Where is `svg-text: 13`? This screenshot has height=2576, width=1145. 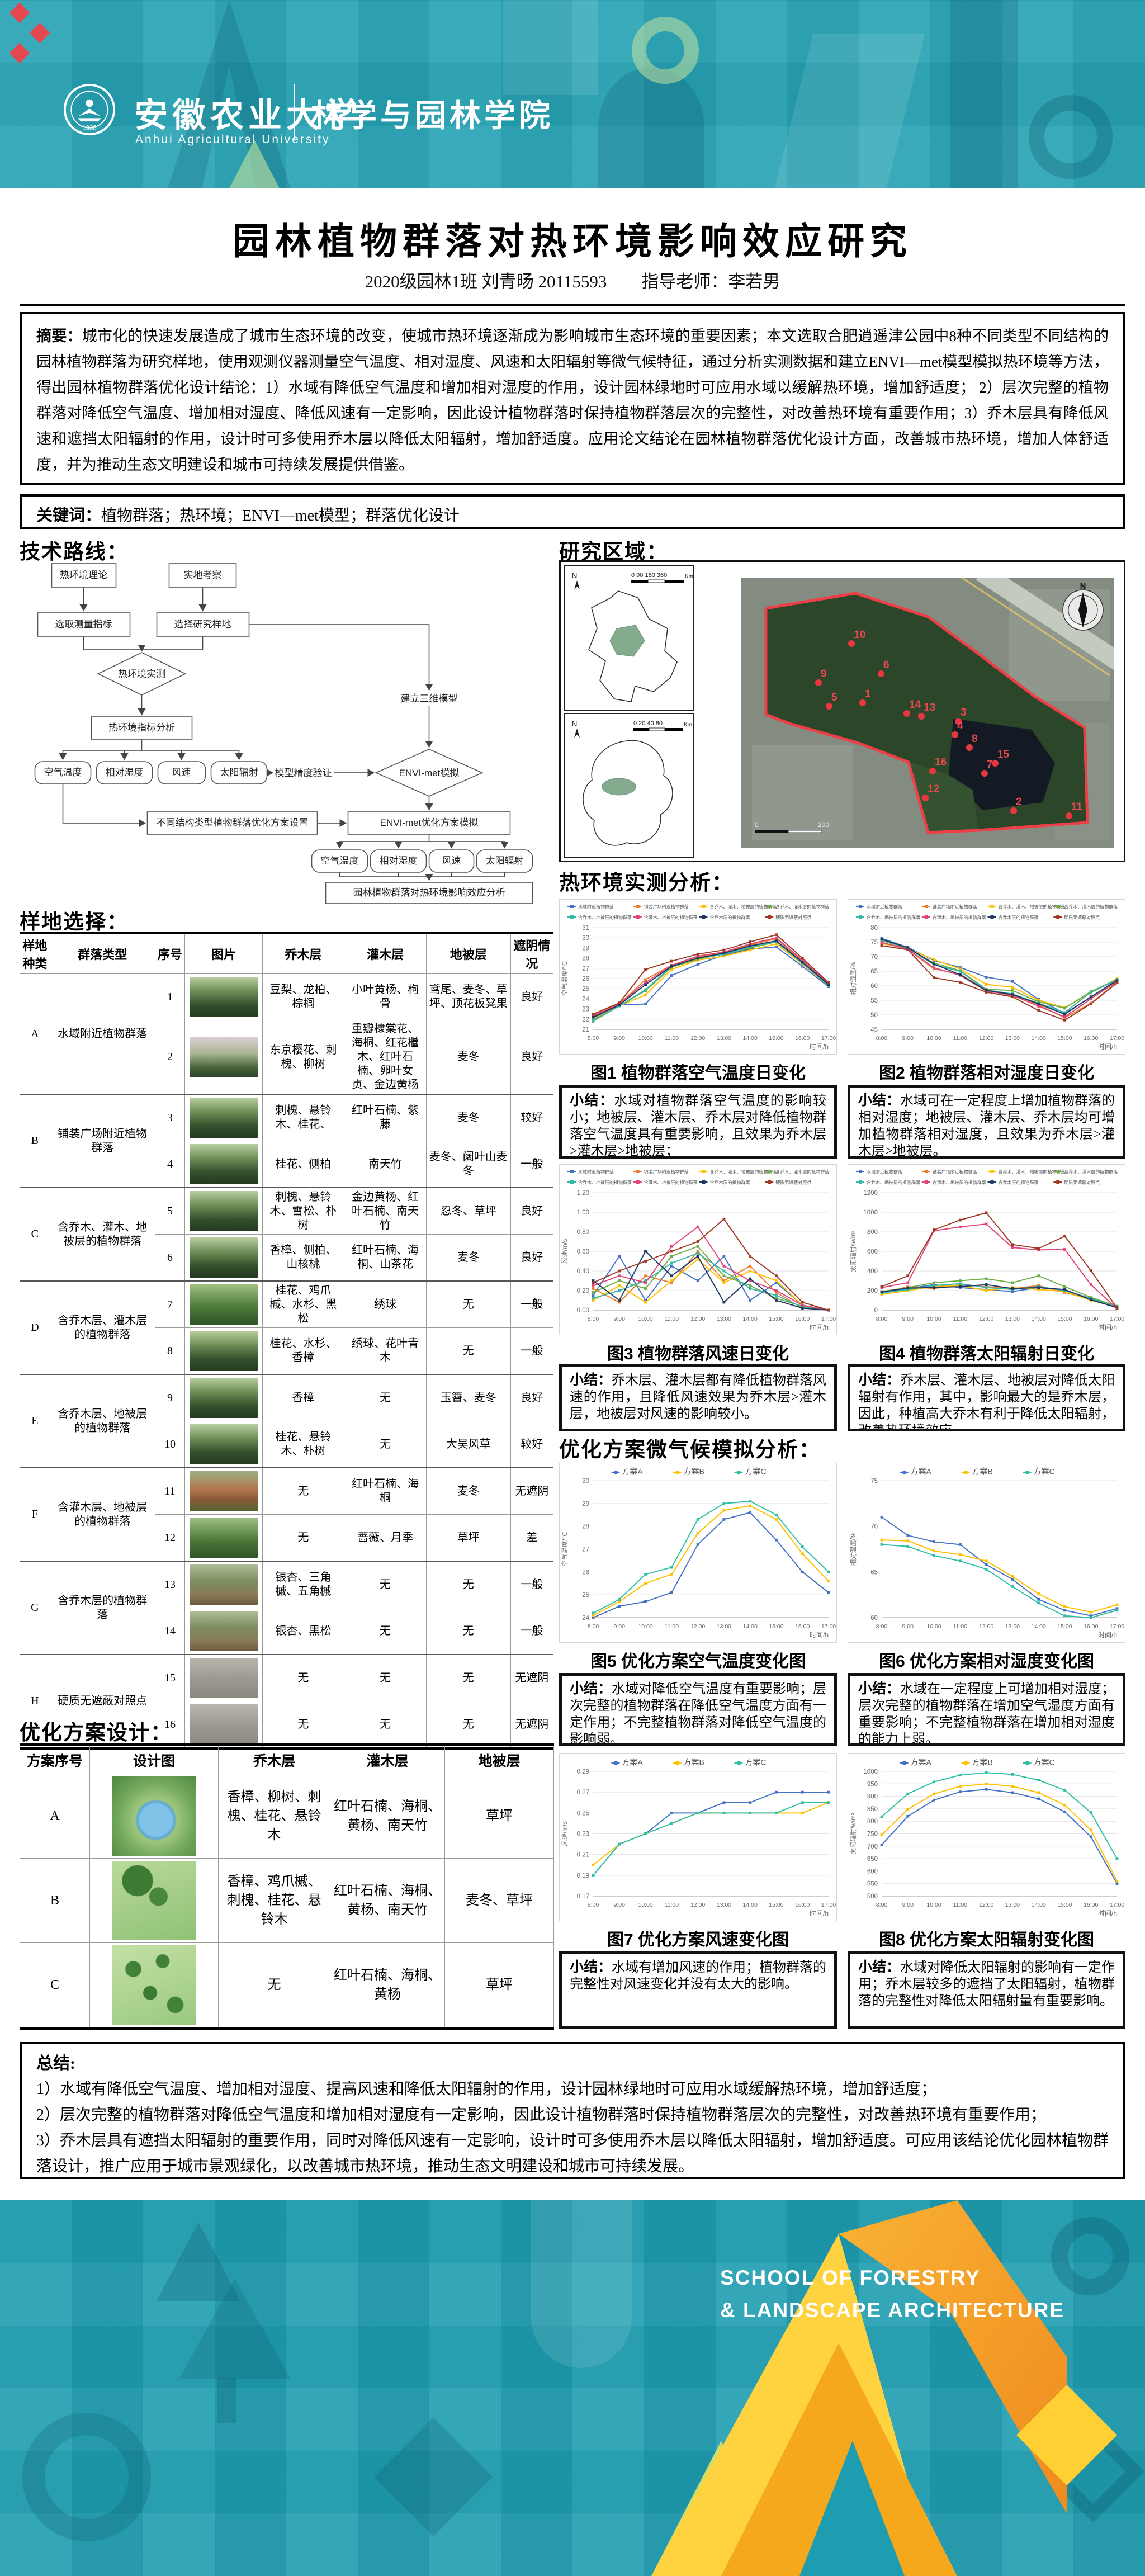
svg-text: 13 is located at coordinates (929, 707).